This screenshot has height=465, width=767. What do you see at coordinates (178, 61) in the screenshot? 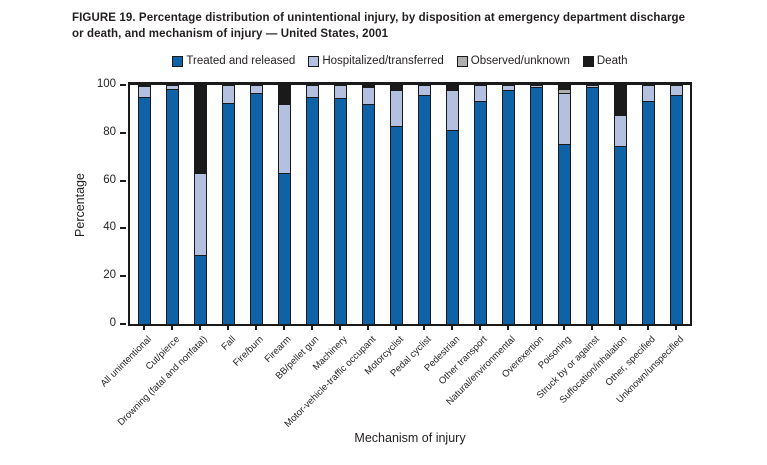
I see `legend-swatch-treated-icon` at bounding box center [178, 61].